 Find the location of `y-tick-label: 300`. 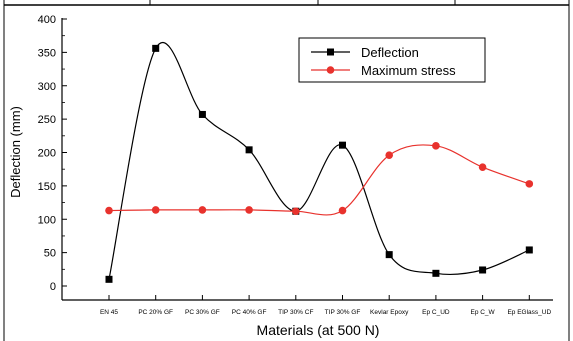

y-tick-label: 300 is located at coordinates (47, 87).